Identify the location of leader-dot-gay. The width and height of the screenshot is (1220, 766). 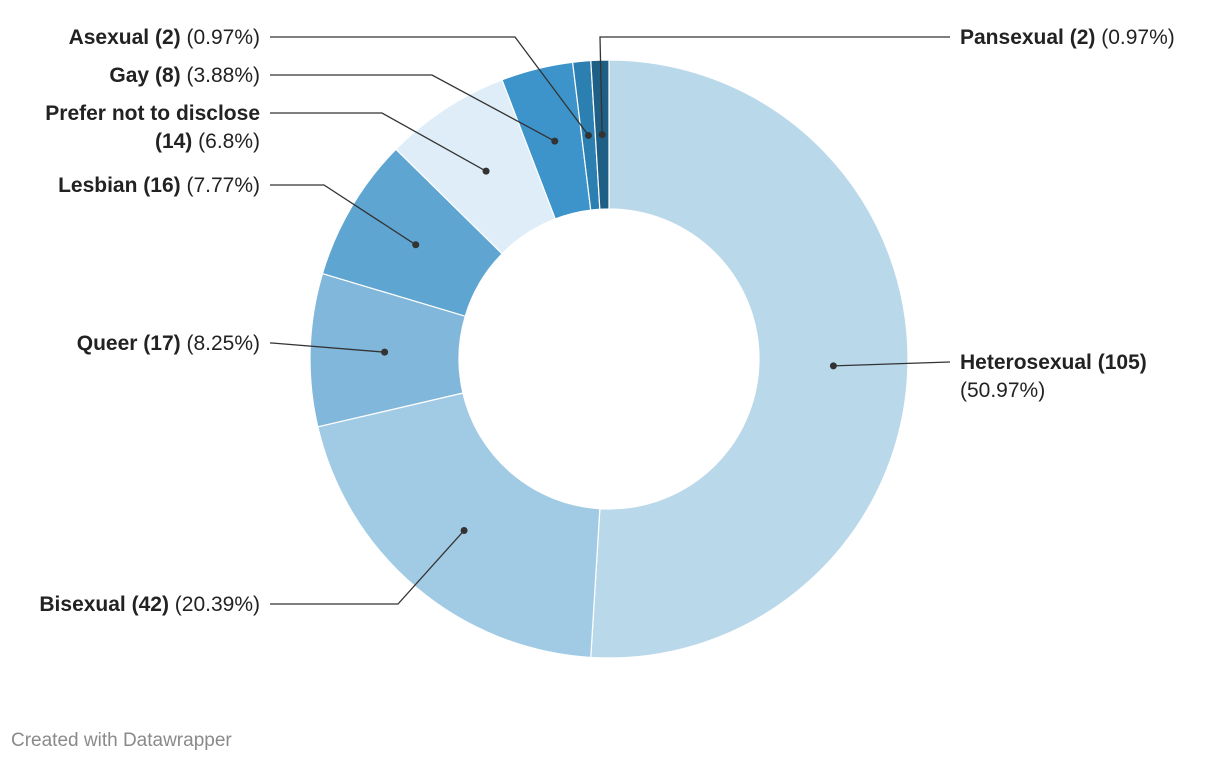
(555, 141).